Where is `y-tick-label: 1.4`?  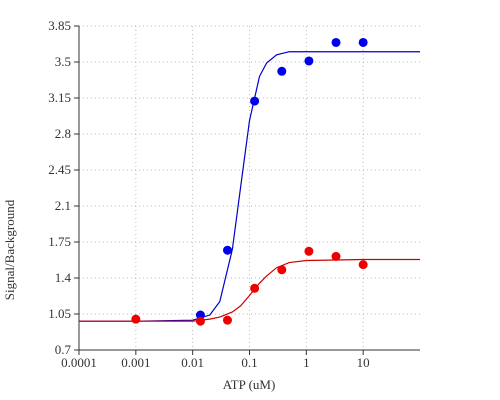 y-tick-label: 1.4 is located at coordinates (63, 277).